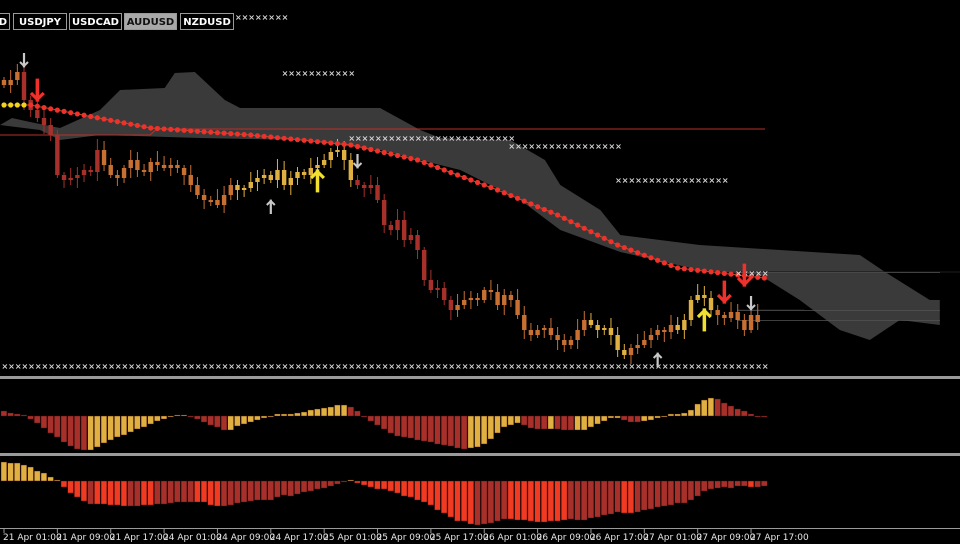  I want to click on time-tick-label: 27 Apr 17:00, so click(779, 538).